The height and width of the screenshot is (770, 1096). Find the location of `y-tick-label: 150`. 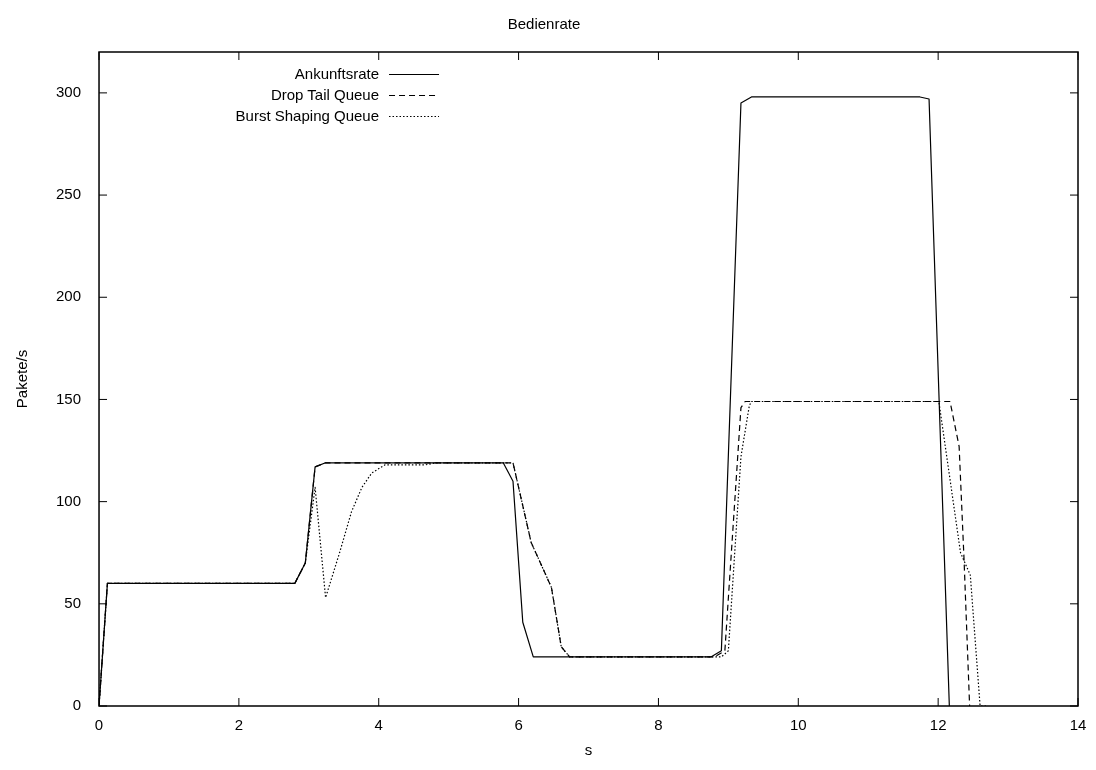

y-tick-label: 150 is located at coordinates (69, 398).